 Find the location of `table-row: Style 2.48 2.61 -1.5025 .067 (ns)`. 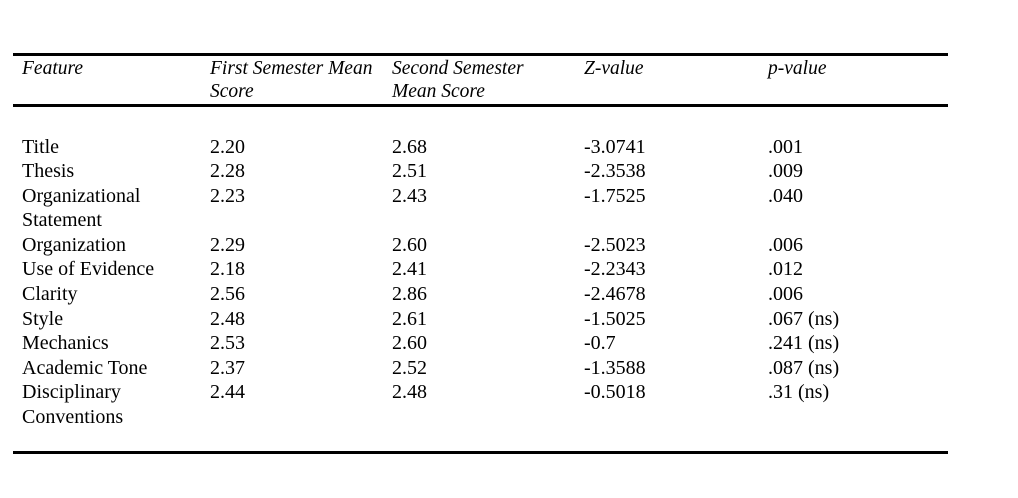

table-row: Style 2.48 2.61 -1.5025 .067 (ns) is located at coordinates (480, 319).